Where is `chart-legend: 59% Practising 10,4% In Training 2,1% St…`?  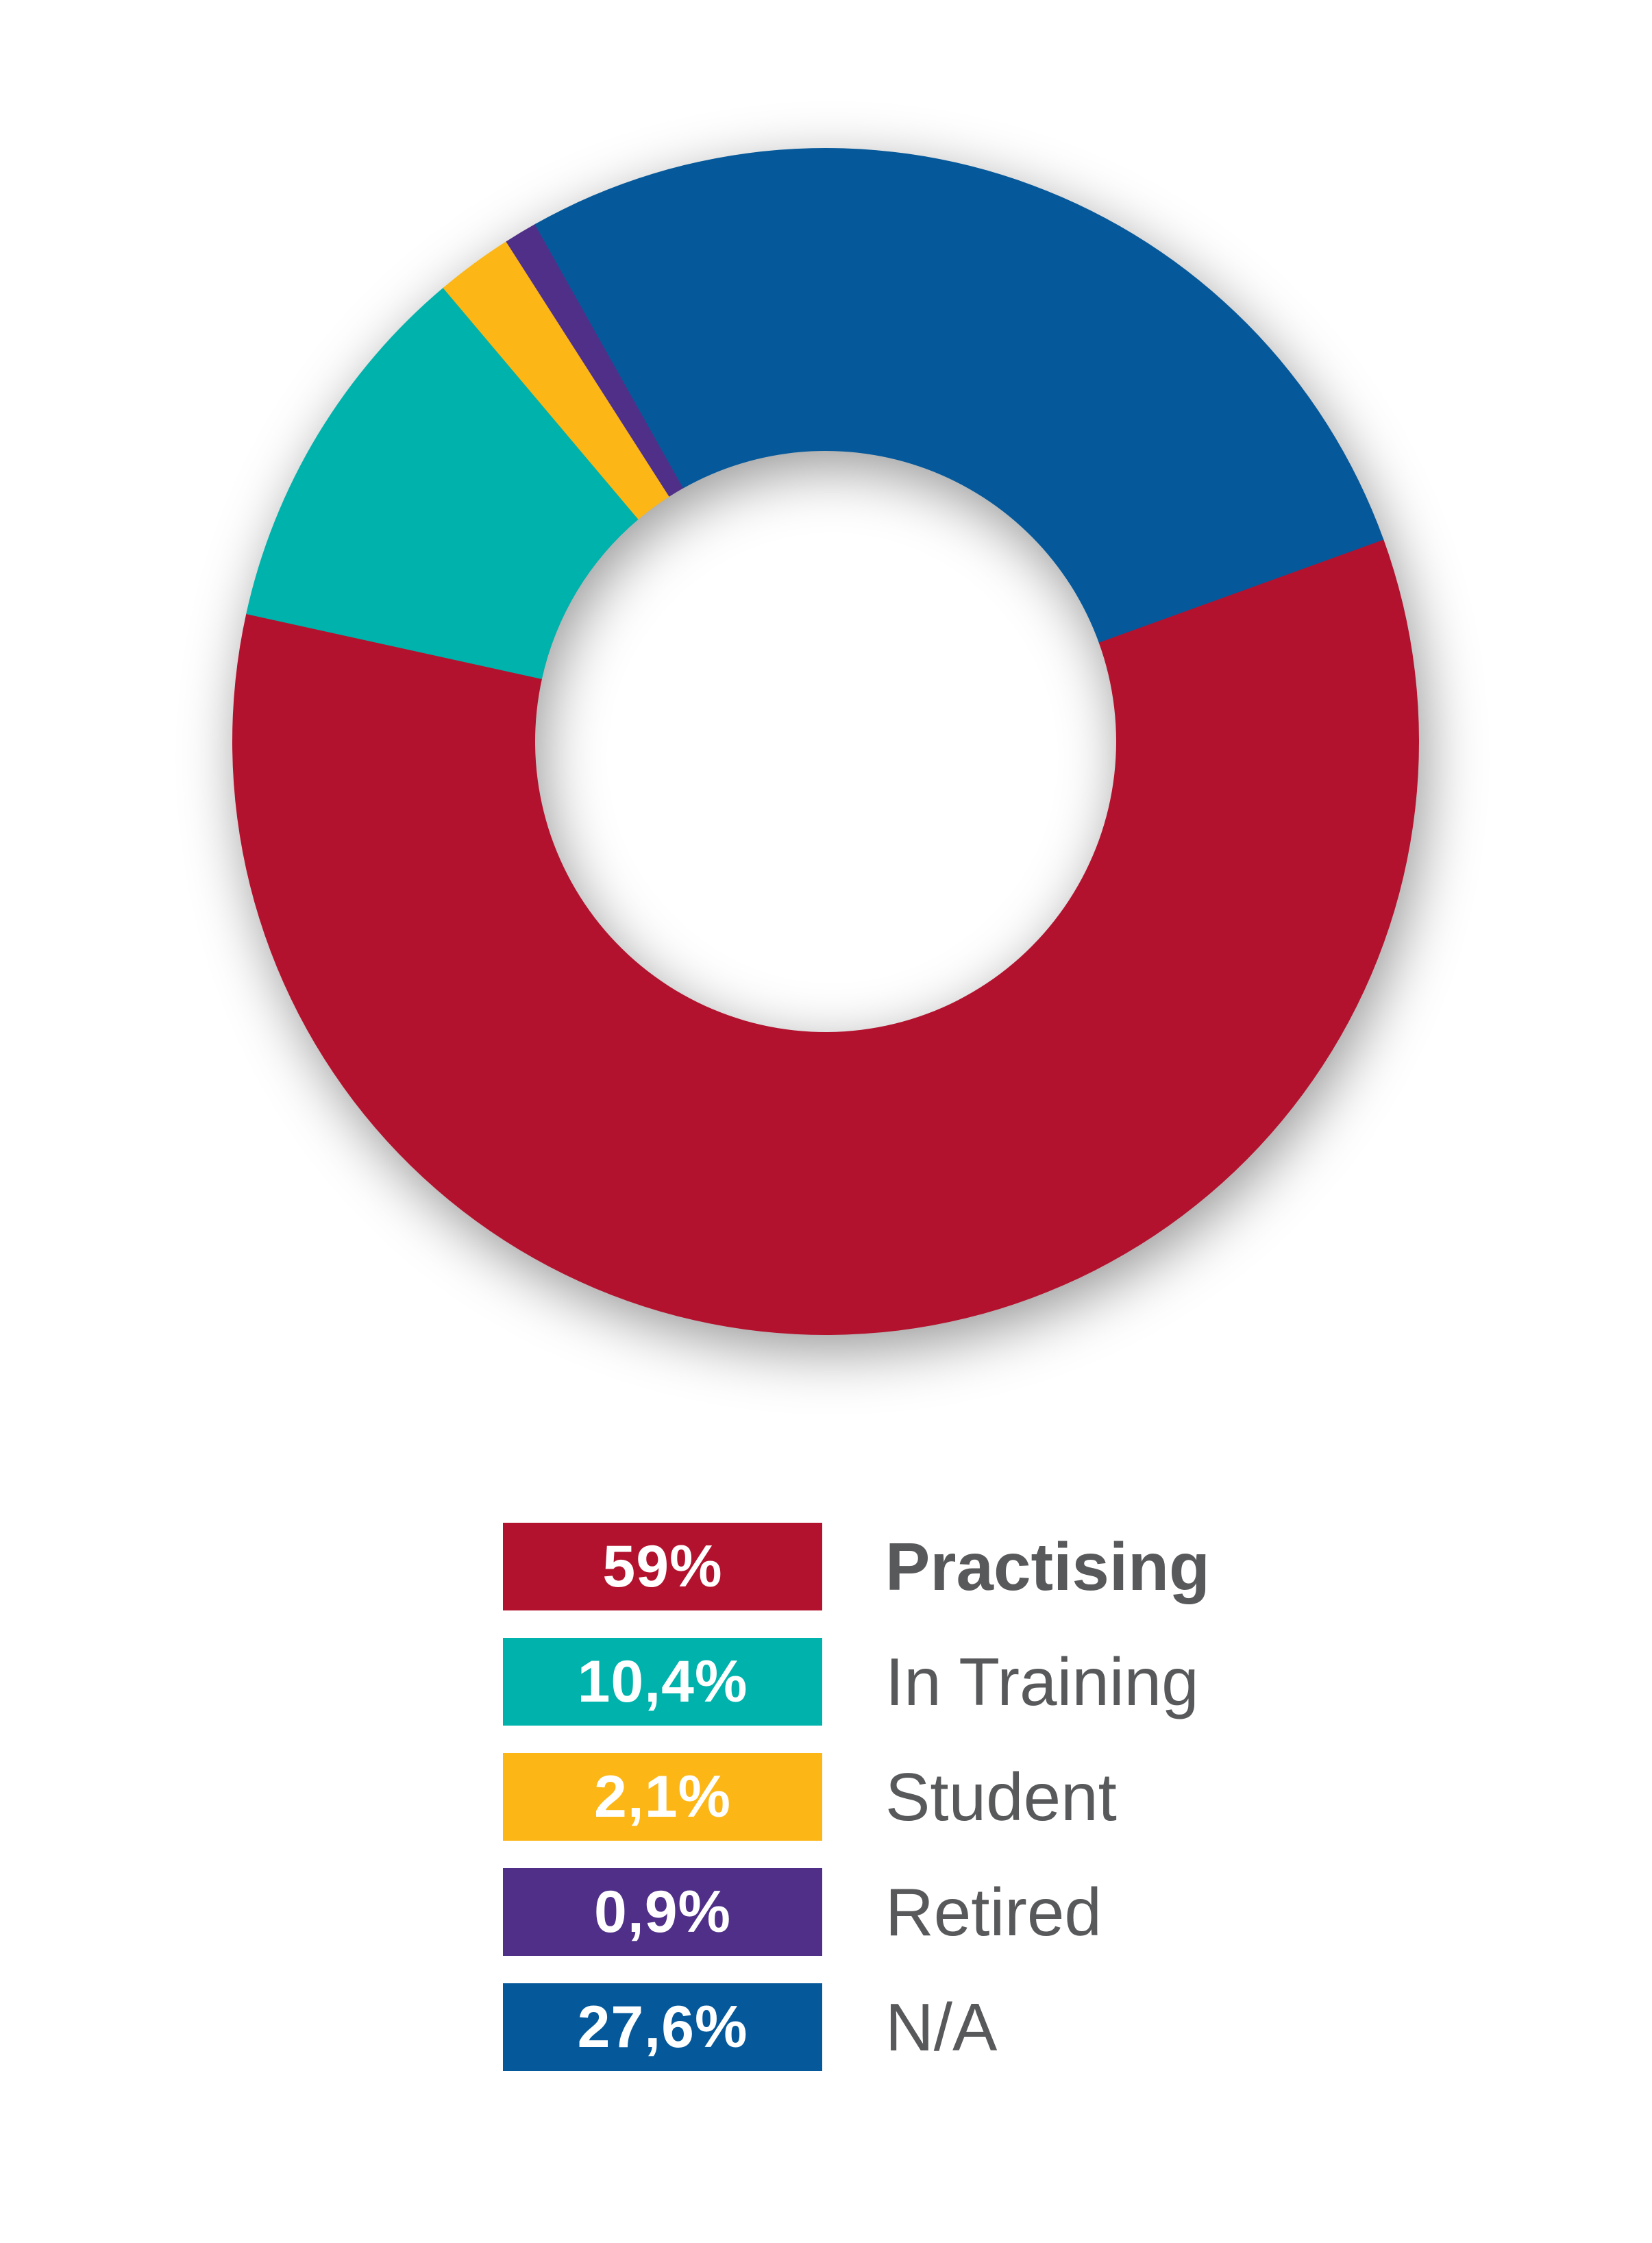 chart-legend: 59% Practising 10,4% In Training 2,1% St… is located at coordinates (856, 1811).